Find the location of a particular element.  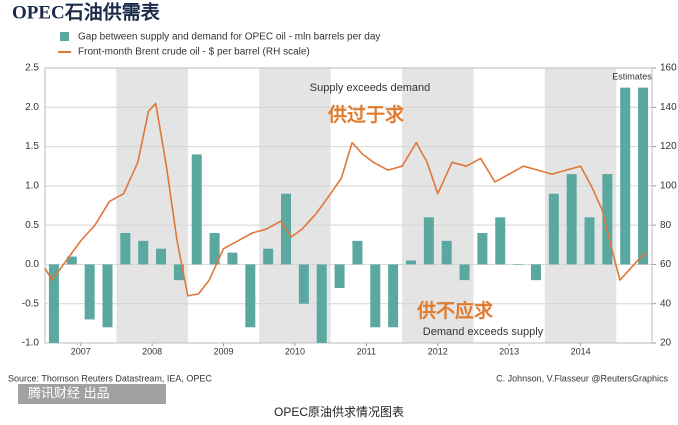

x-tick-label: 2012 is located at coordinates (438, 351).